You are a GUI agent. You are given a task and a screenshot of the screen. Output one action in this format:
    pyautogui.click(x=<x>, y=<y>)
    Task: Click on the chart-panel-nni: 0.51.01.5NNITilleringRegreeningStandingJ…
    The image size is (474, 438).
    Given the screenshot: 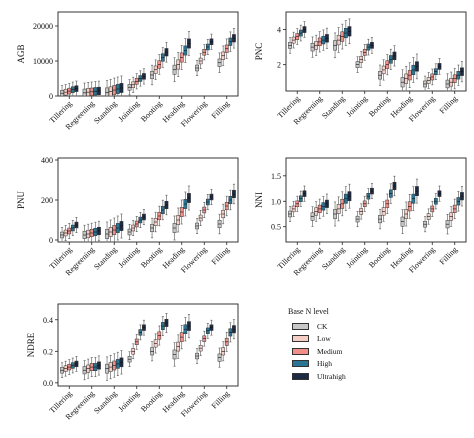 What is the action you would take?
    pyautogui.click(x=360, y=217)
    